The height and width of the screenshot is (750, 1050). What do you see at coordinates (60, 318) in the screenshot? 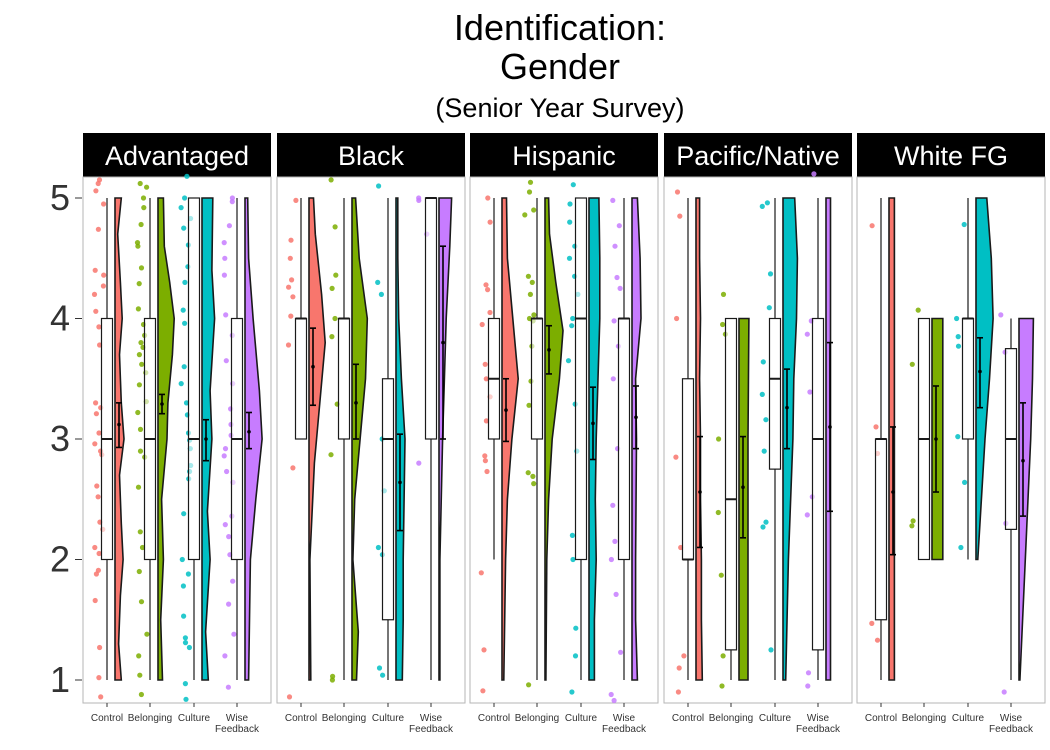
I see `y-tick-label: 4` at bounding box center [60, 318].